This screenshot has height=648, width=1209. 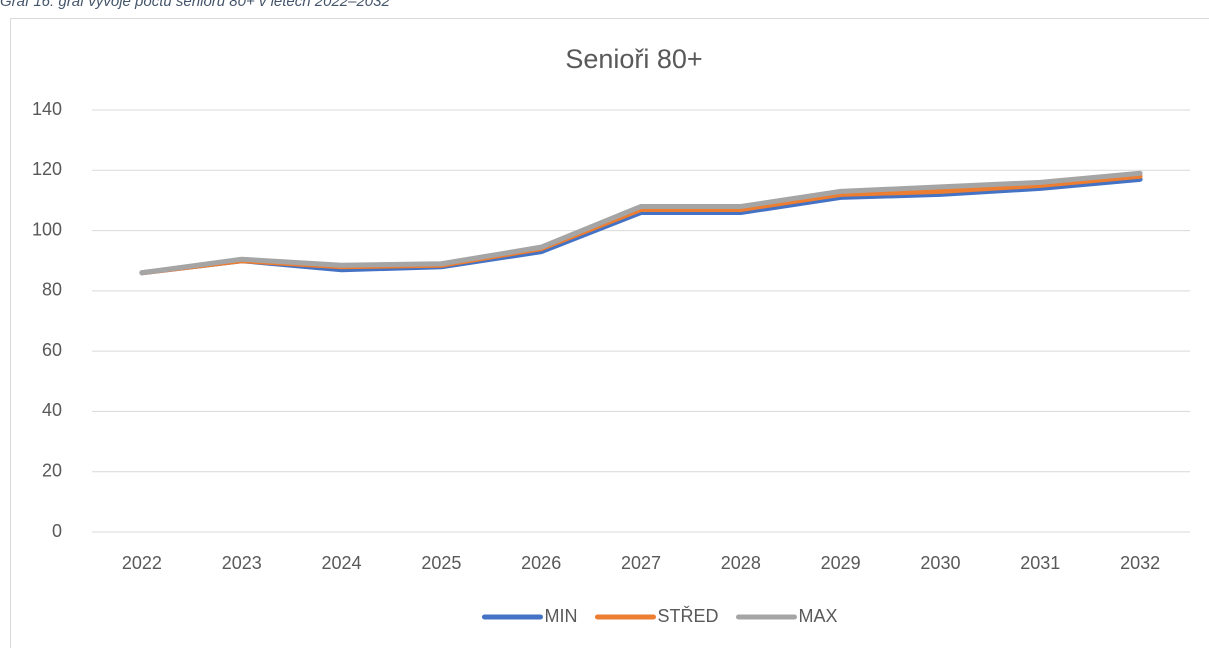 I want to click on legend-label: MIN, so click(x=560, y=616).